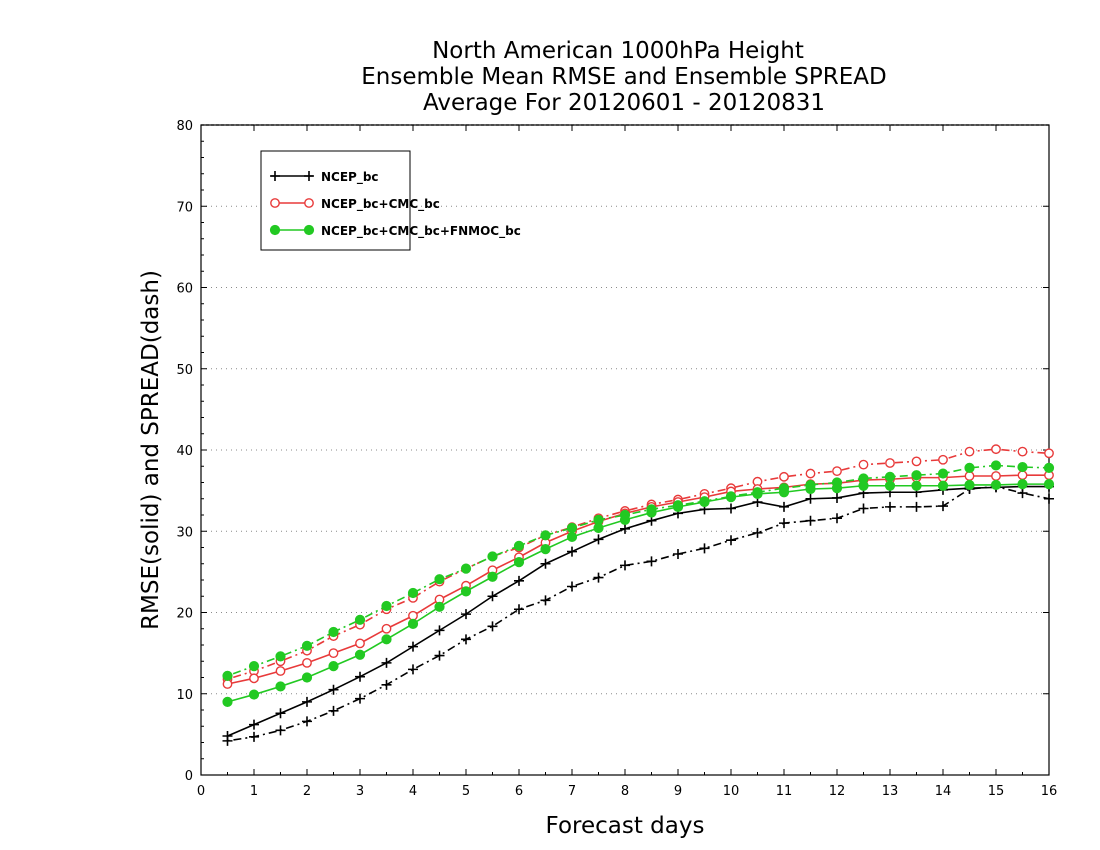 The width and height of the screenshot is (1100, 850). What do you see at coordinates (355, 204) in the screenshot?
I see `legend-item: NCEP_bc+CMC_bc` at bounding box center [355, 204].